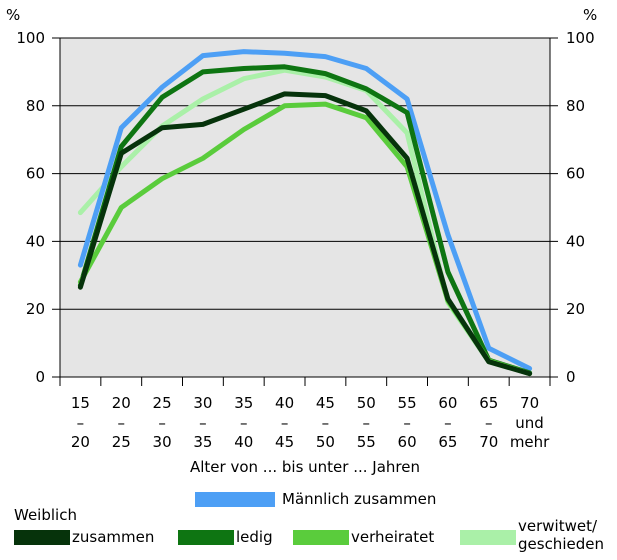  What do you see at coordinates (13, 15) in the screenshot?
I see `y-unit-left: %` at bounding box center [13, 15].